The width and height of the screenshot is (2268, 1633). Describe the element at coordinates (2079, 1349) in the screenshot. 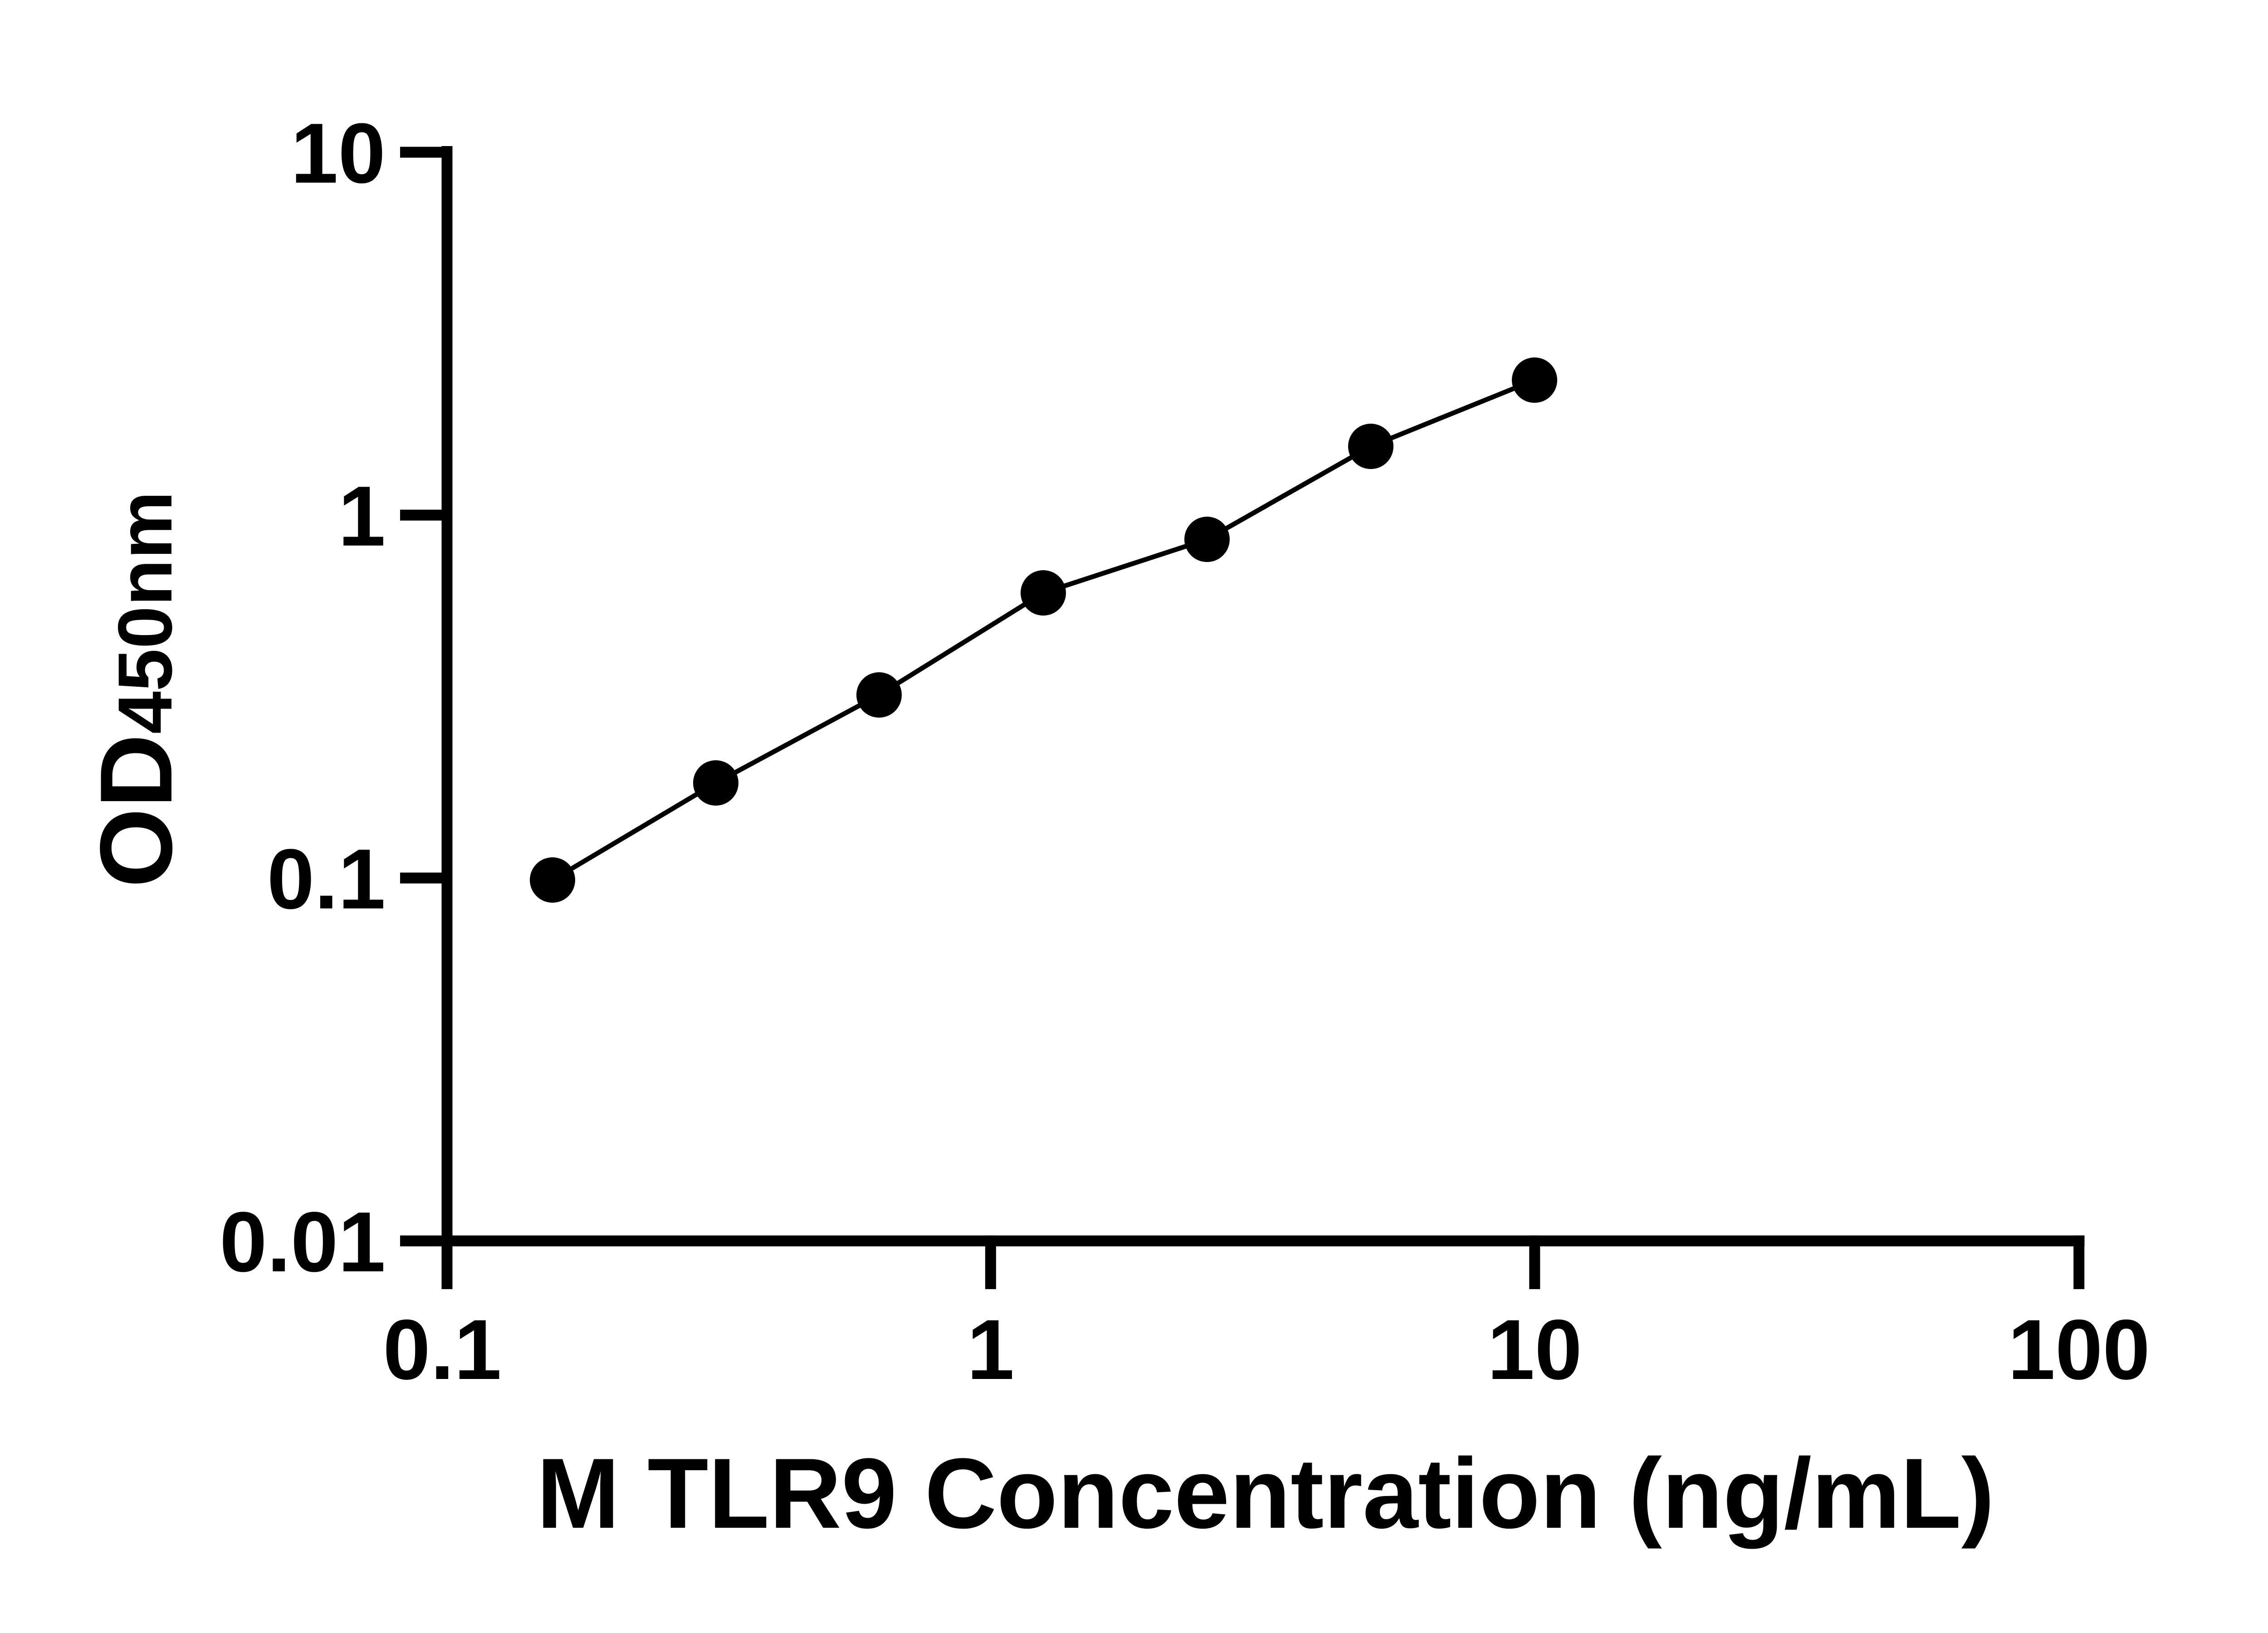

I see `svg-text: 100` at that location.